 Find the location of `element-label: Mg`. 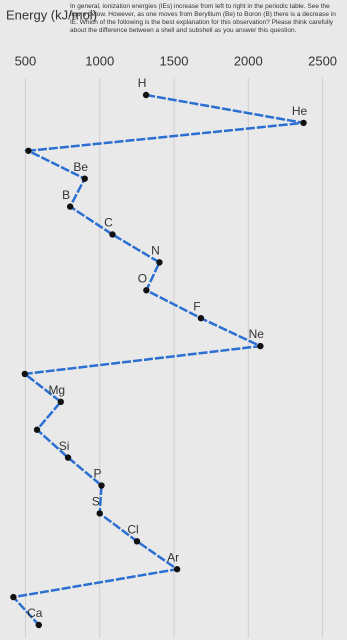

element-label: Mg is located at coordinates (56, 390).